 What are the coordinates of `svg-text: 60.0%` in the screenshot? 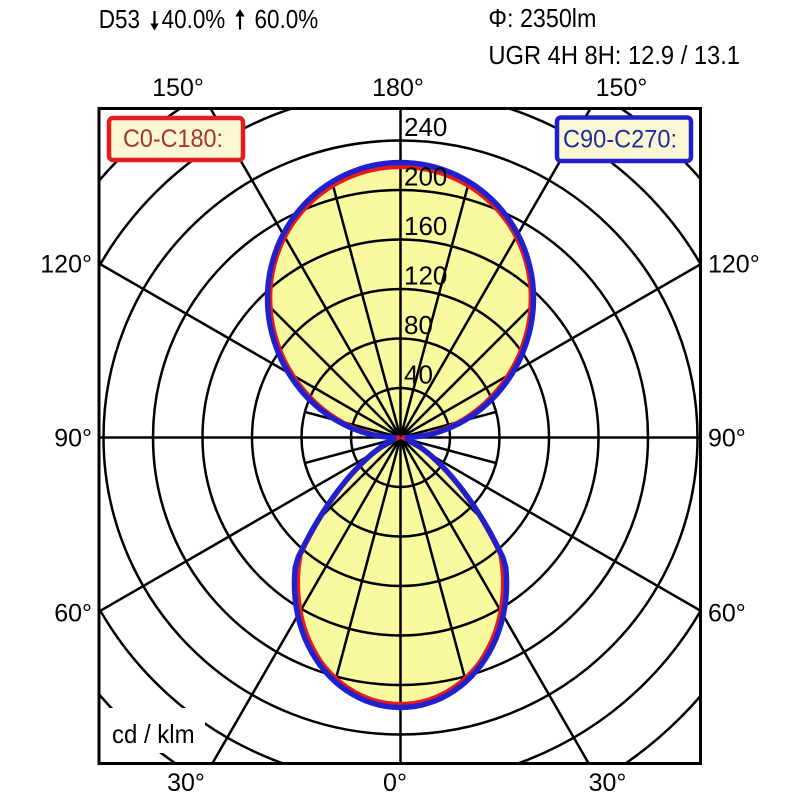 It's located at (287, 19).